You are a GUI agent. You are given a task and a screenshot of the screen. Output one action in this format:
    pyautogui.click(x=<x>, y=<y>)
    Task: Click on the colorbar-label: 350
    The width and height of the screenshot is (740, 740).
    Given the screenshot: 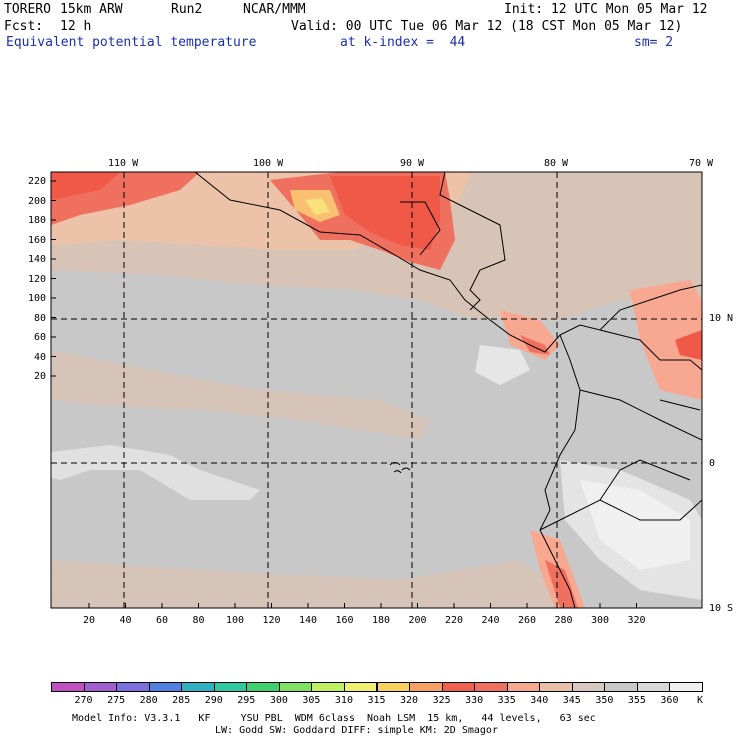 What is the action you would take?
    pyautogui.click(x=604, y=700)
    